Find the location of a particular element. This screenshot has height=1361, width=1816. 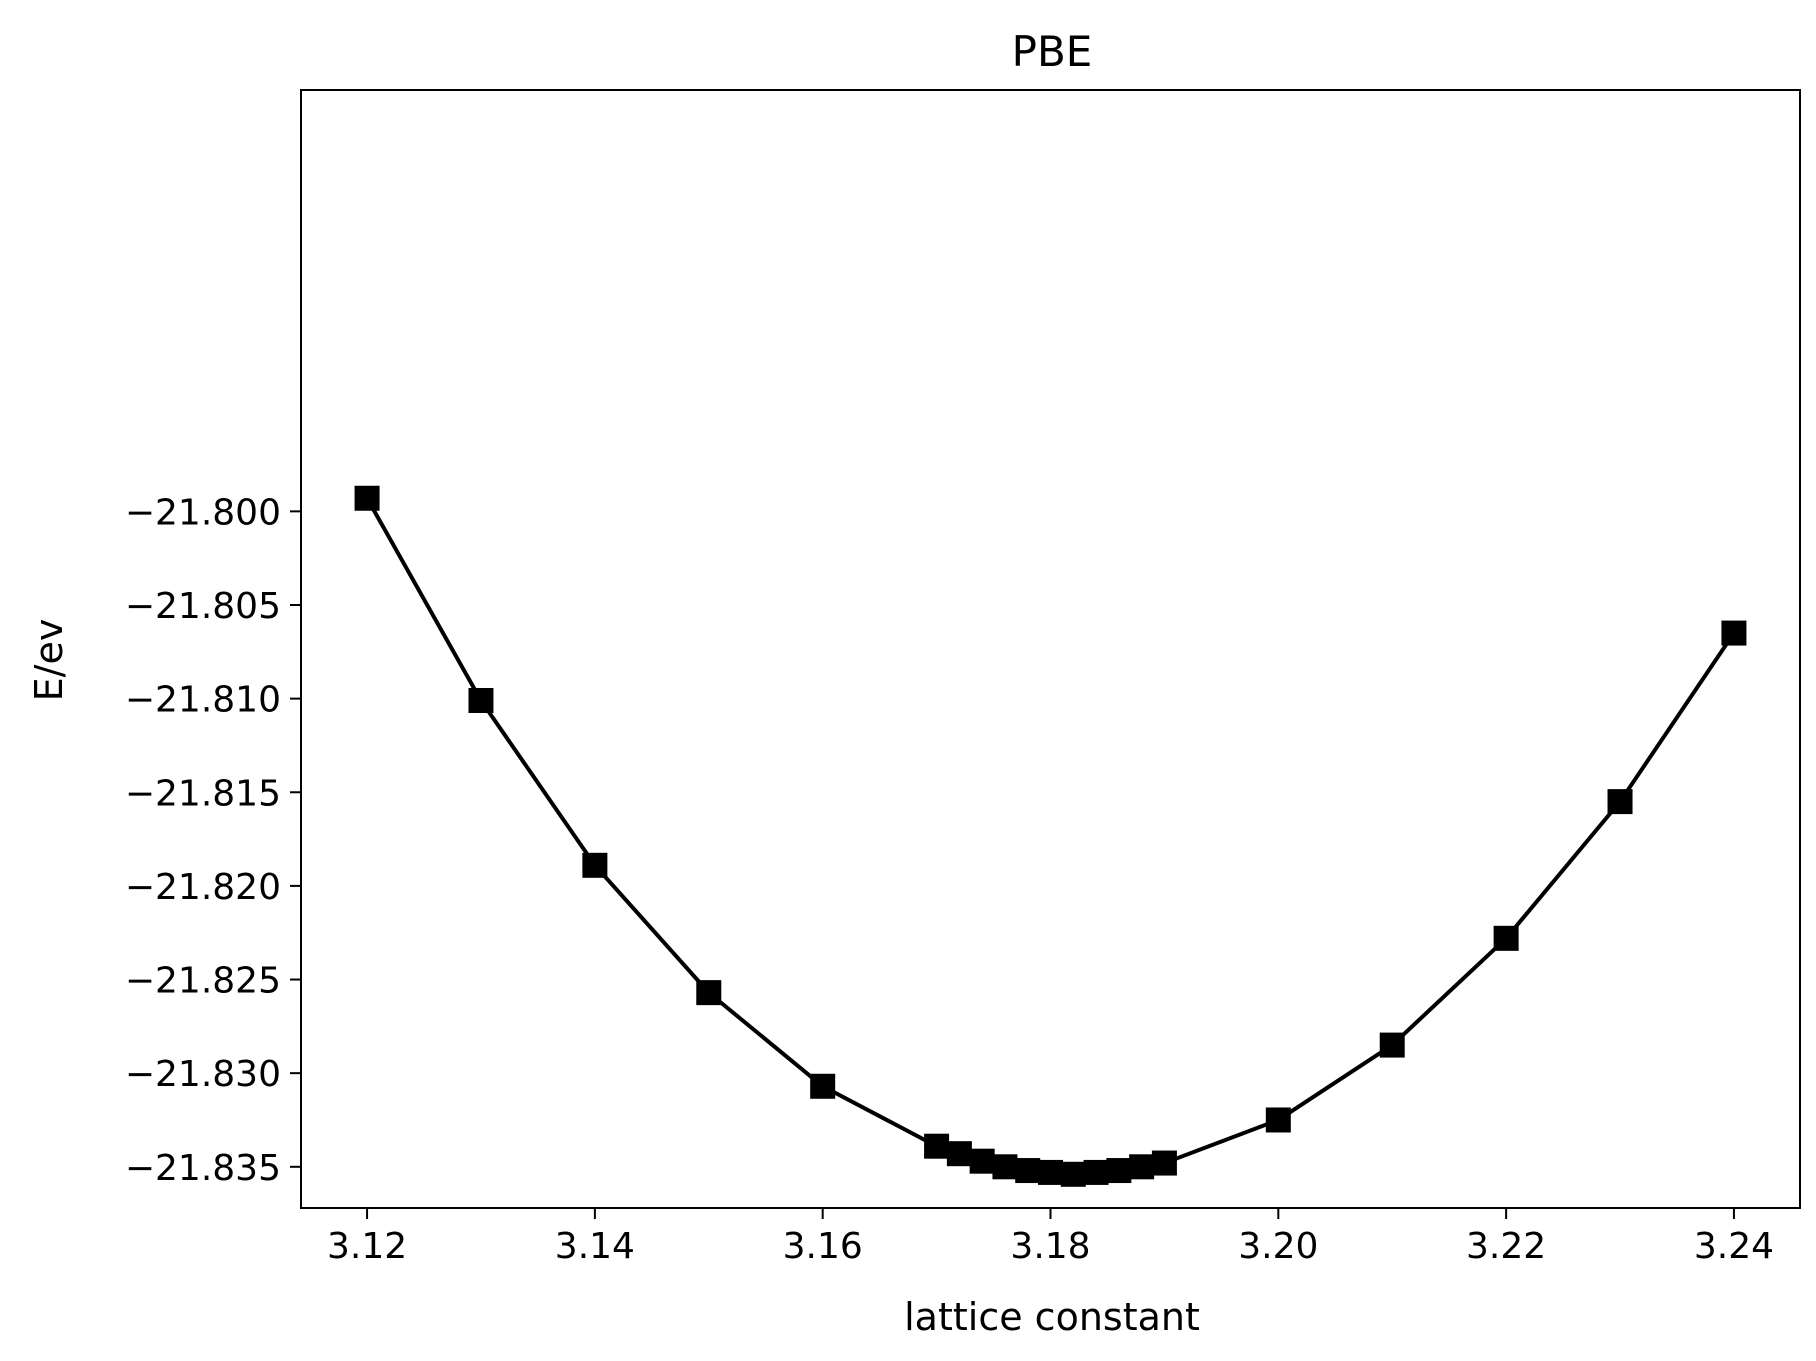

x-tick-label: 3.12 is located at coordinates (367, 1246).